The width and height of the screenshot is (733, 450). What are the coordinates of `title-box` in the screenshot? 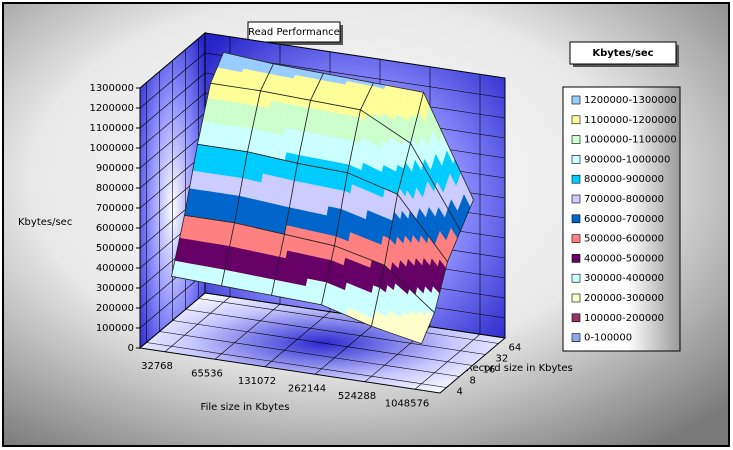 It's located at (294, 32).